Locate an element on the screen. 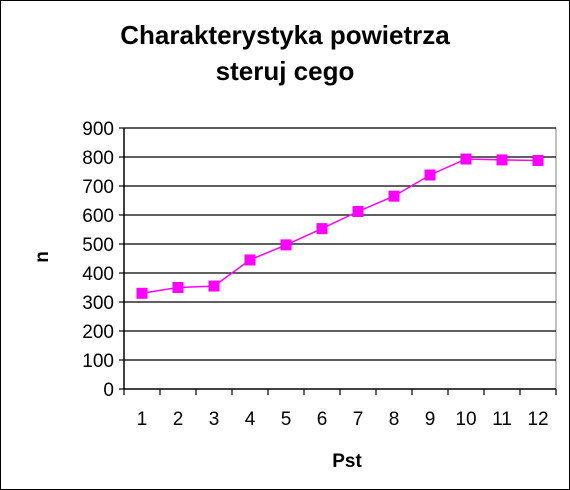 This screenshot has height=490, width=570. y-tick-label: 700 is located at coordinates (98, 187).